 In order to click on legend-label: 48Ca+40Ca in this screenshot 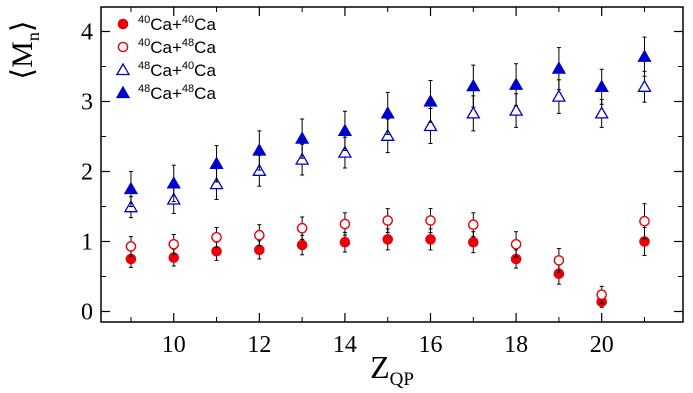, I will do `click(177, 70)`.